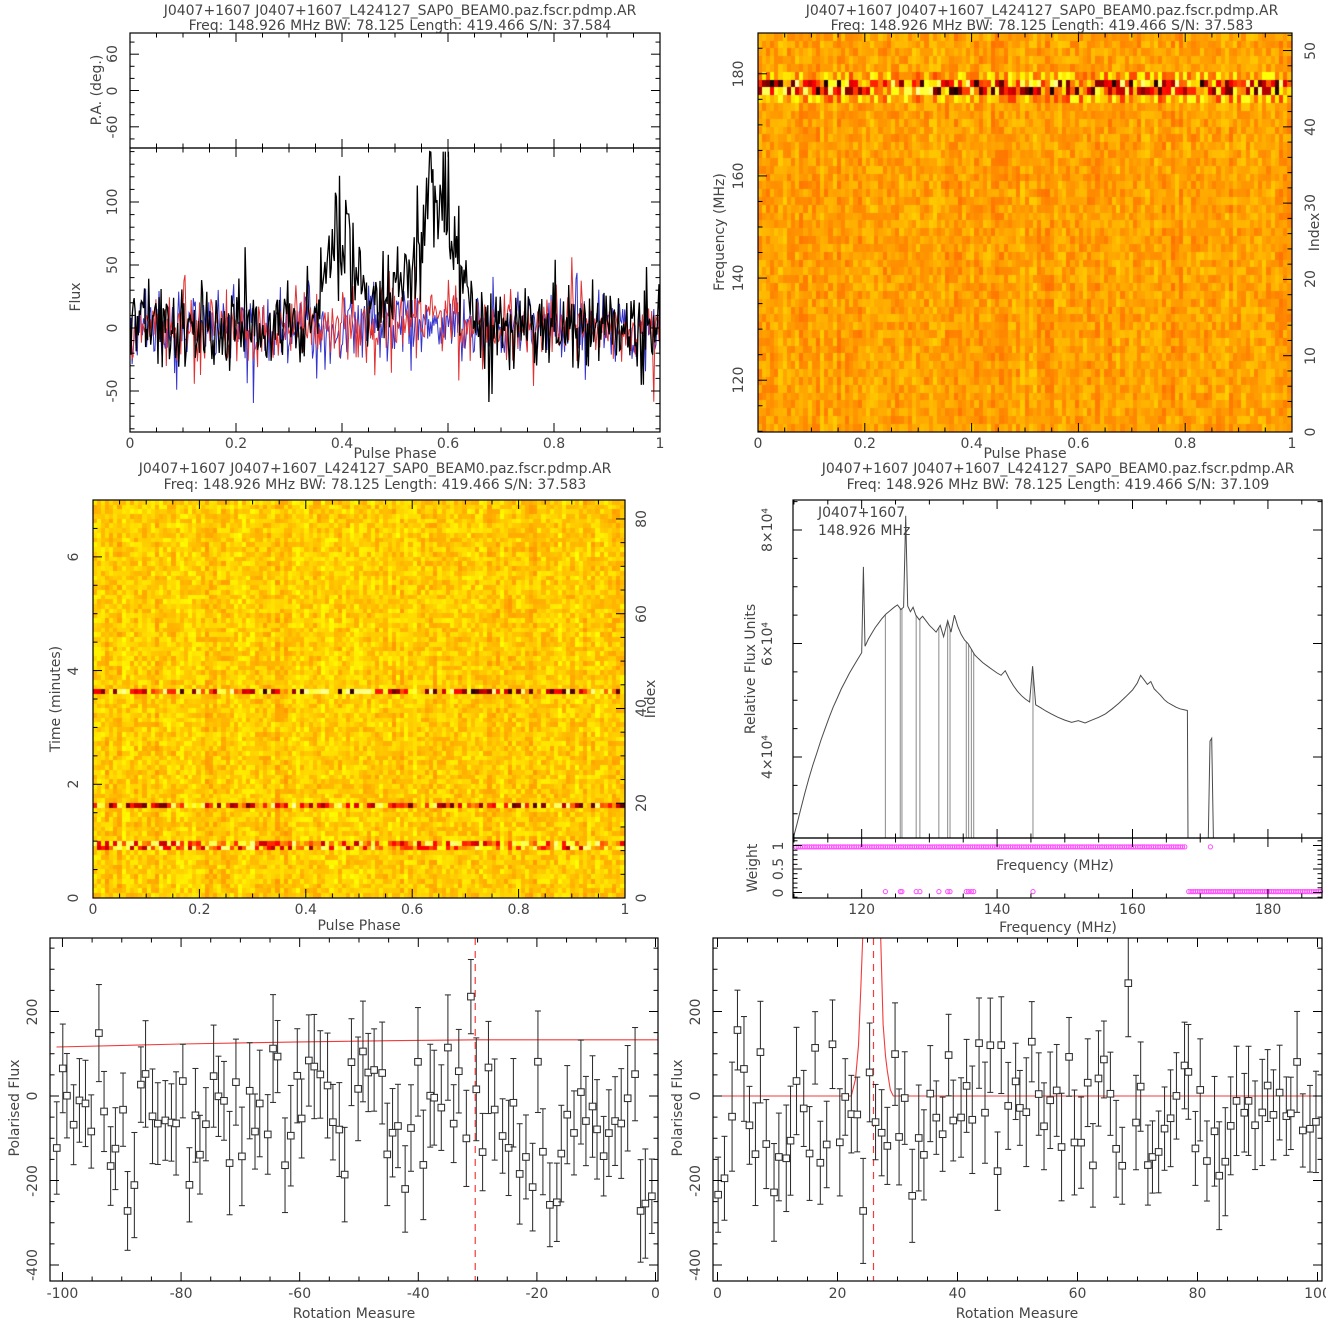 This screenshot has height=1335, width=1326. Describe the element at coordinates (62, 1294) in the screenshot. I see `tick-label: -100` at that location.